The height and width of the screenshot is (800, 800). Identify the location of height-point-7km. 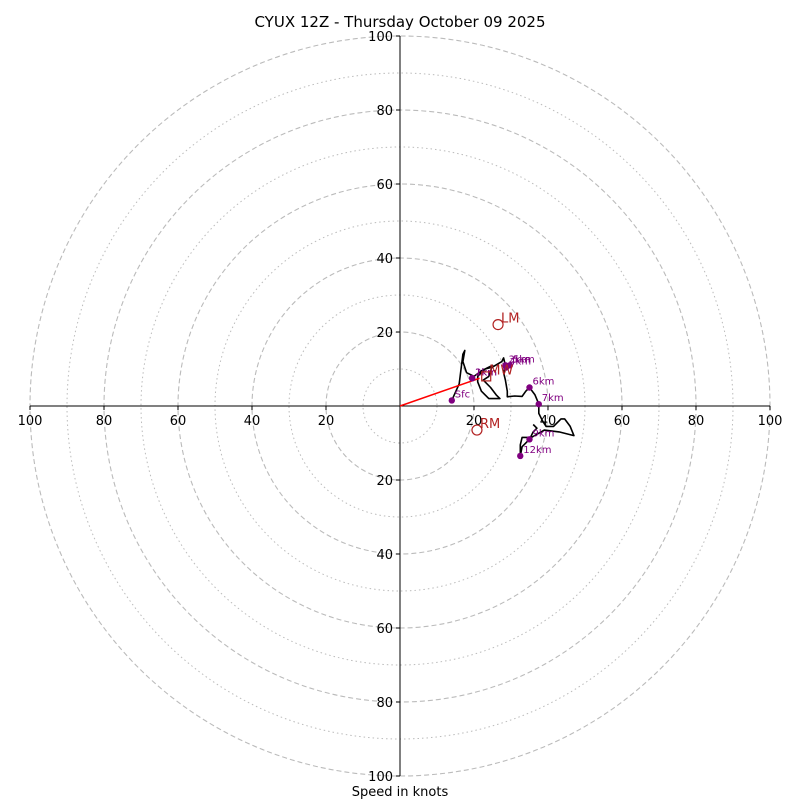
(538, 404).